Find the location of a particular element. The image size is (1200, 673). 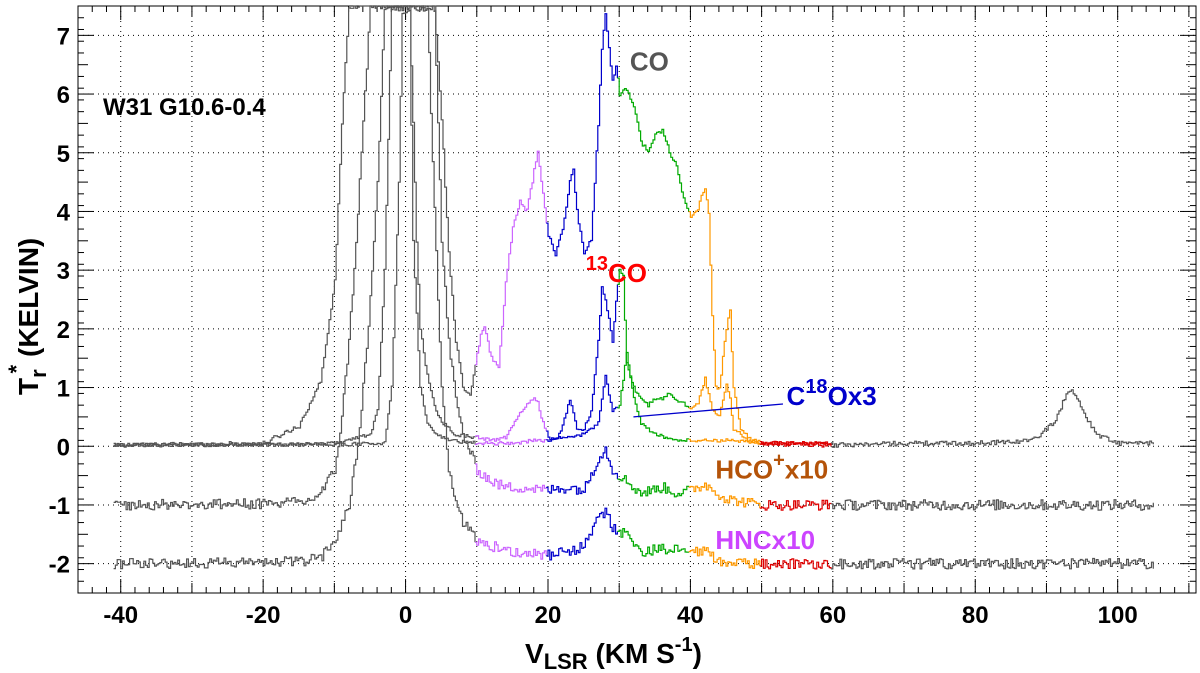

y-axis-title: Tr* (KELVIN) is located at coordinates (27, 316).